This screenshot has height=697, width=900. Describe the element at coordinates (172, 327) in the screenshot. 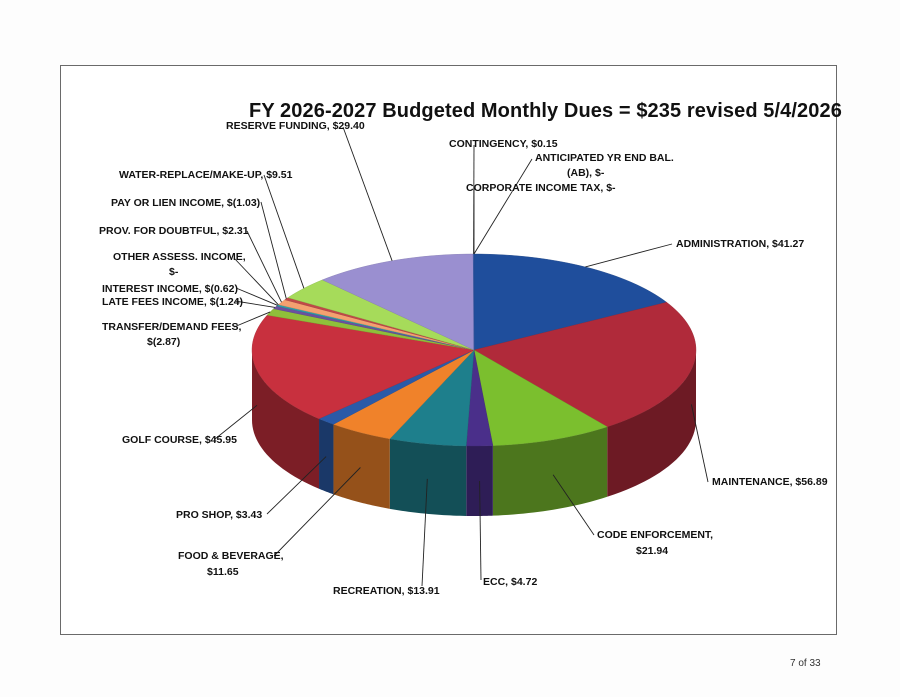

I see `label-transfer-demand-fees-1: TRANSFER/DEMAND FEES,` at that location.